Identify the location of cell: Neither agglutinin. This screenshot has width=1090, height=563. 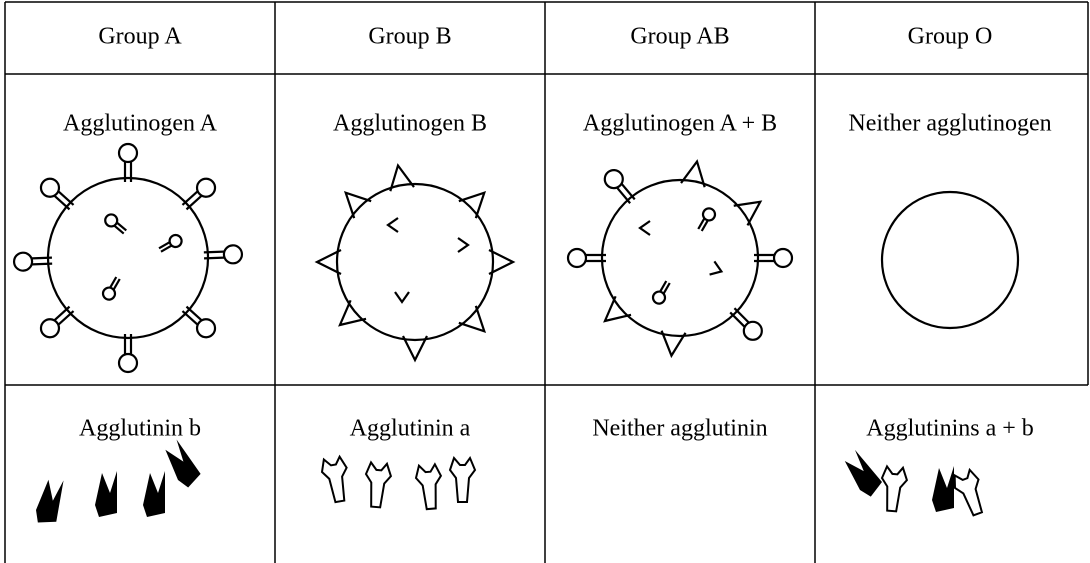
(679, 429).